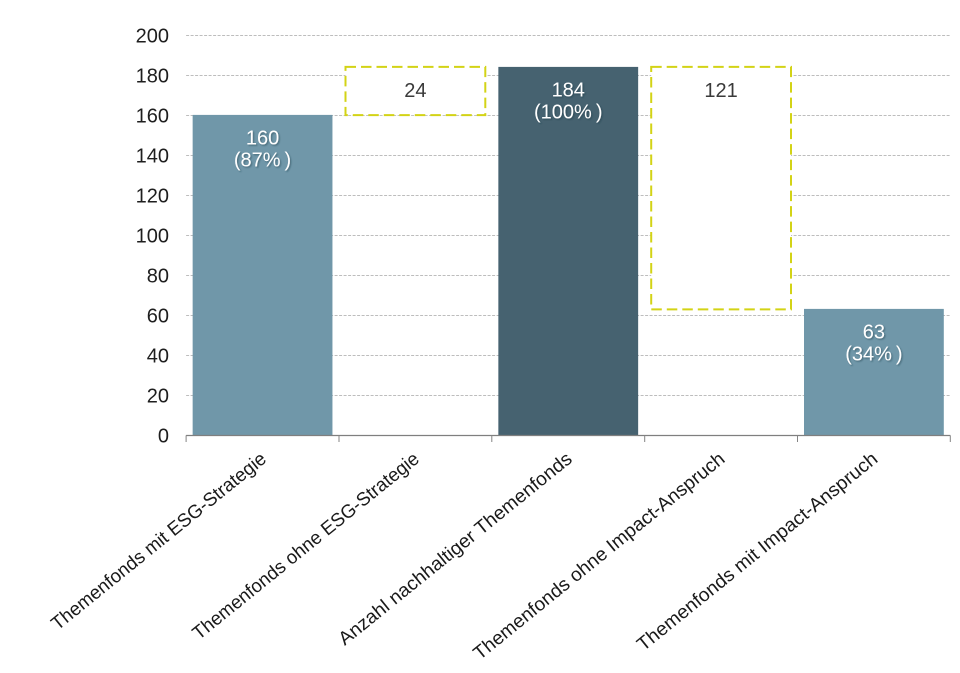  I want to click on svg-text: 63, so click(874, 332).